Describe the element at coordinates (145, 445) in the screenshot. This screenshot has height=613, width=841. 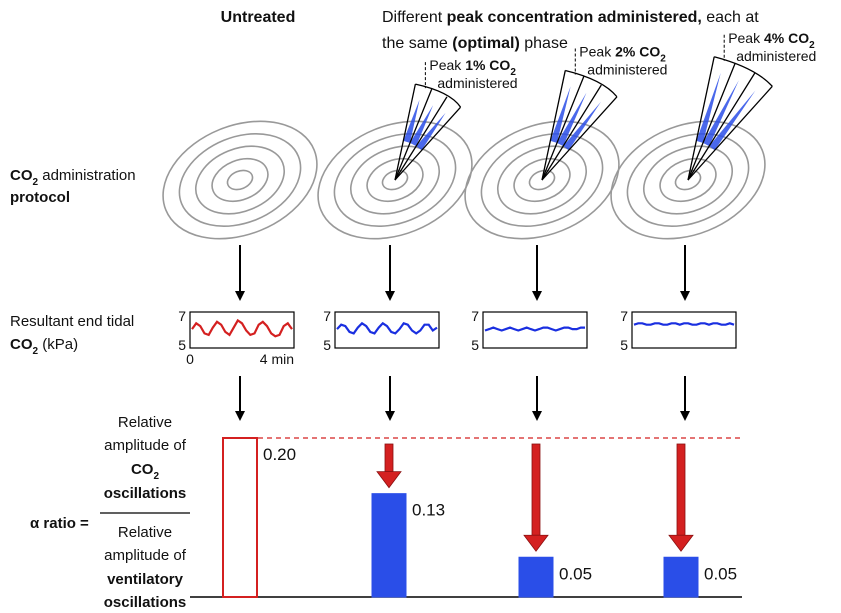
I see `numerator: amplitude of` at that location.